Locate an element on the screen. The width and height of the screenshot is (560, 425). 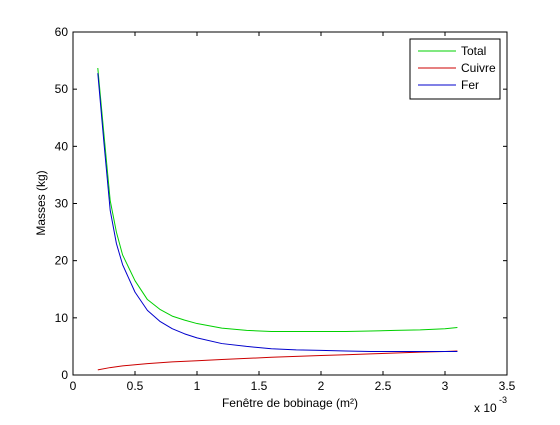
x-tick-label: 3 is located at coordinates (445, 386).